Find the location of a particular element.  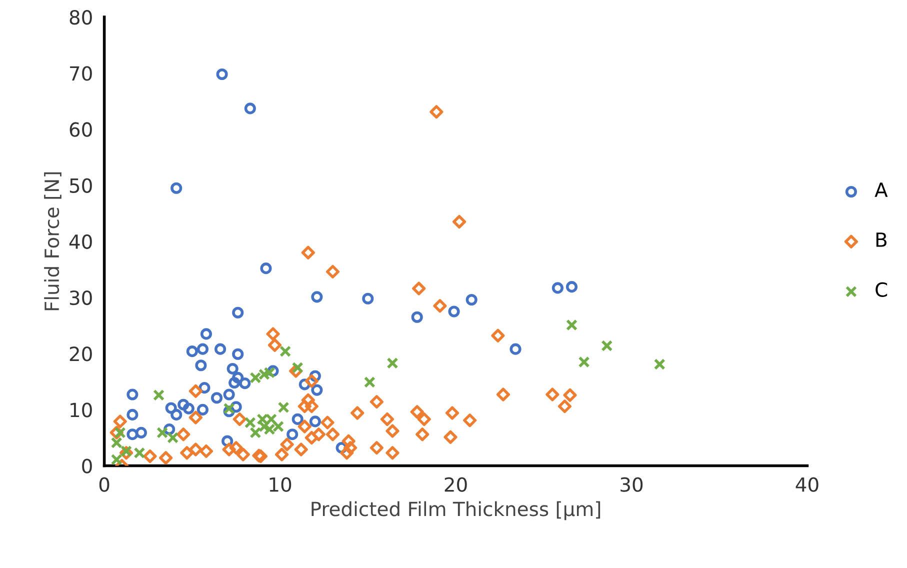

y-axis-title: Fluid Force [N] is located at coordinates (53, 241).